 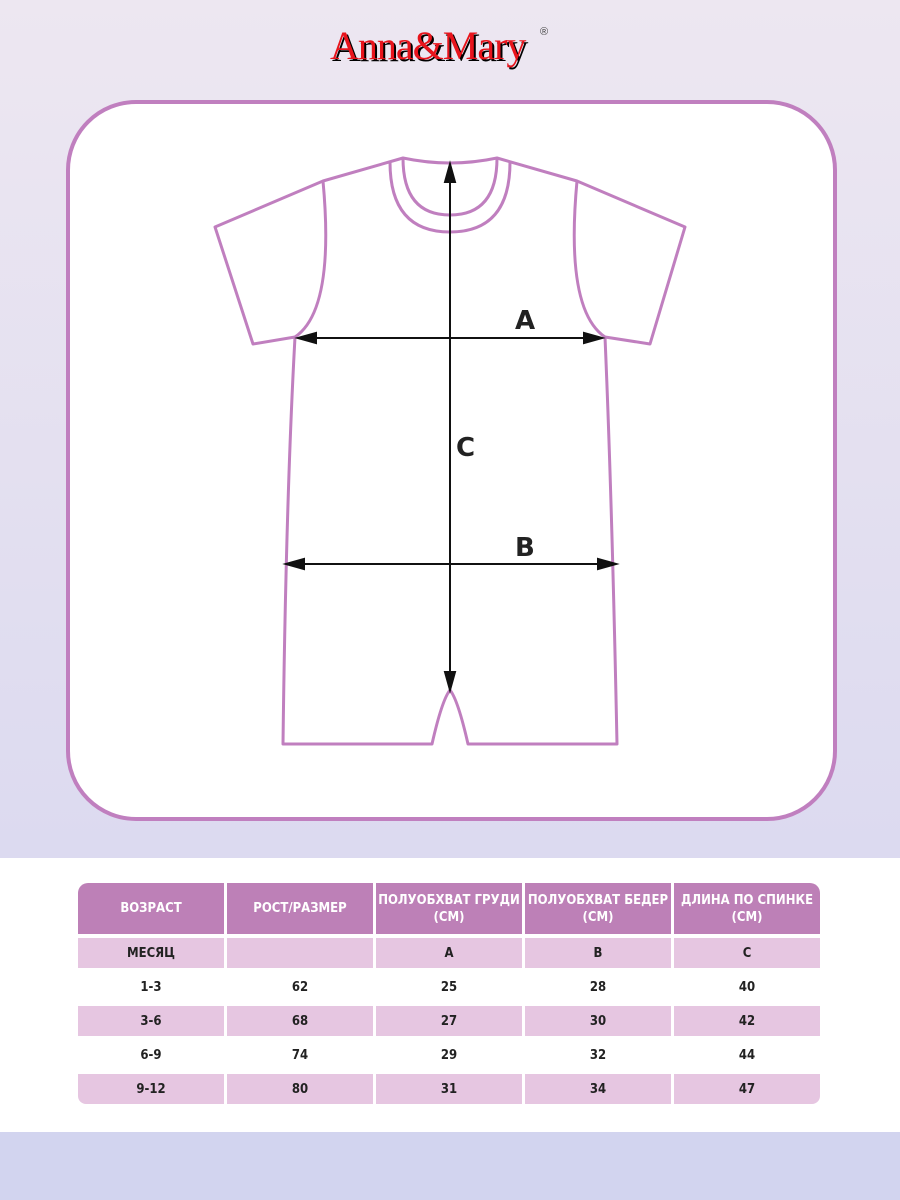 I want to click on table-row: 3-6 68 27 30 42, so click(x=449, y=1021).